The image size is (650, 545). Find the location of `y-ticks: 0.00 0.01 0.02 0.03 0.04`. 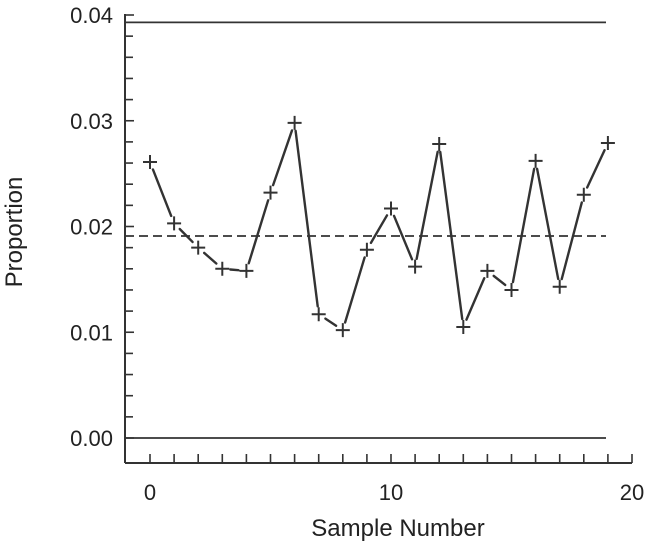

y-ticks: 0.00 0.01 0.02 0.03 0.04 is located at coordinates (102, 227).